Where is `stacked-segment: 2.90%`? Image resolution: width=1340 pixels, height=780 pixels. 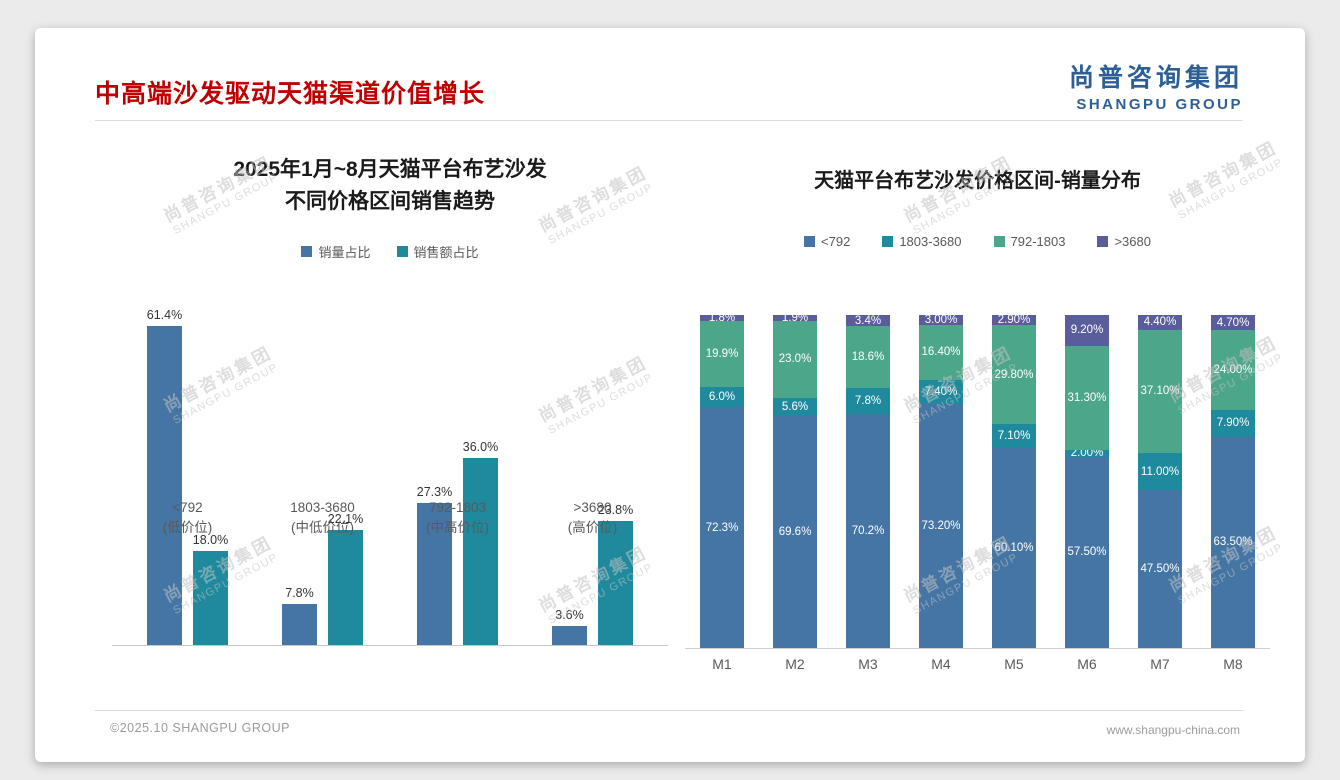 stacked-segment: 2.90% is located at coordinates (1014, 320).